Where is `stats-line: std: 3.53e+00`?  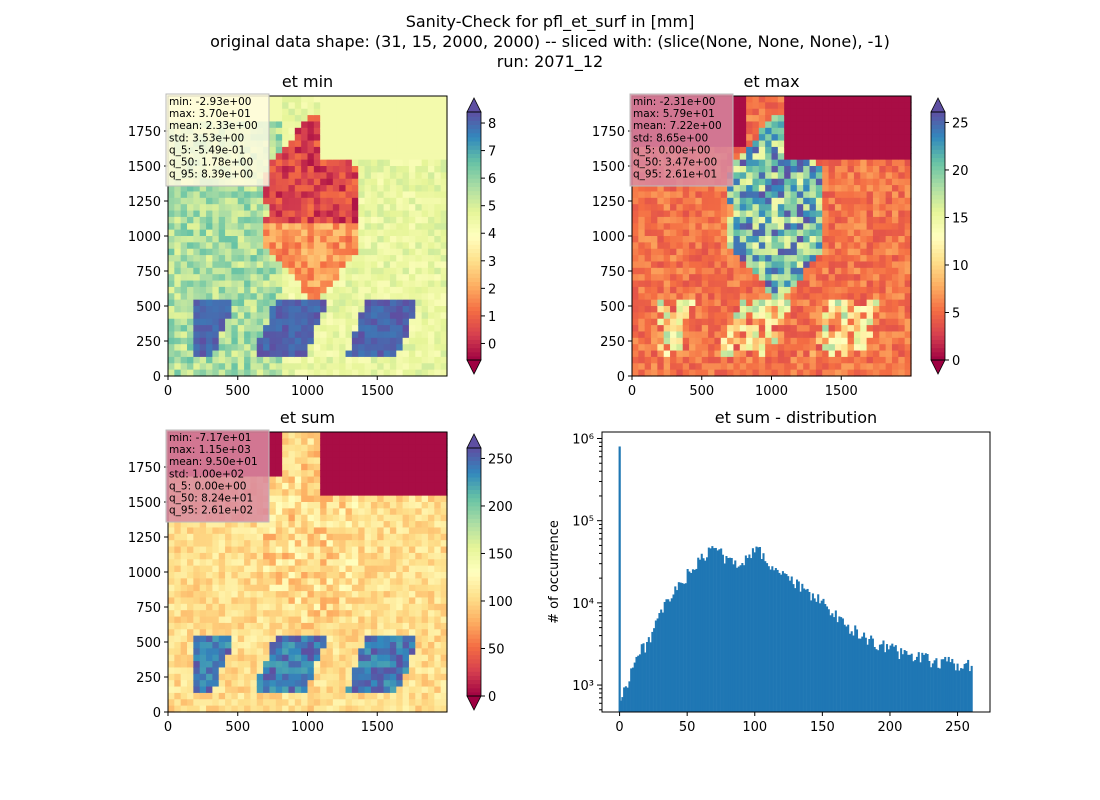
stats-line: std: 3.53e+00 is located at coordinates (206, 138).